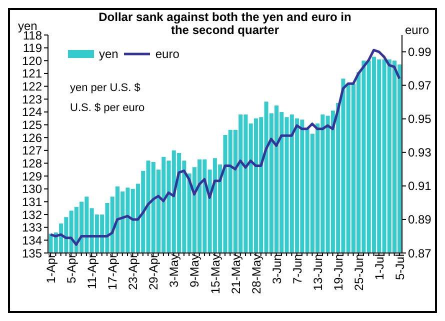 The image size is (445, 321). Describe the element at coordinates (225, 23) in the screenshot. I see `chart-title: Dollar sank against both the yen and euro in the second quarter` at that location.